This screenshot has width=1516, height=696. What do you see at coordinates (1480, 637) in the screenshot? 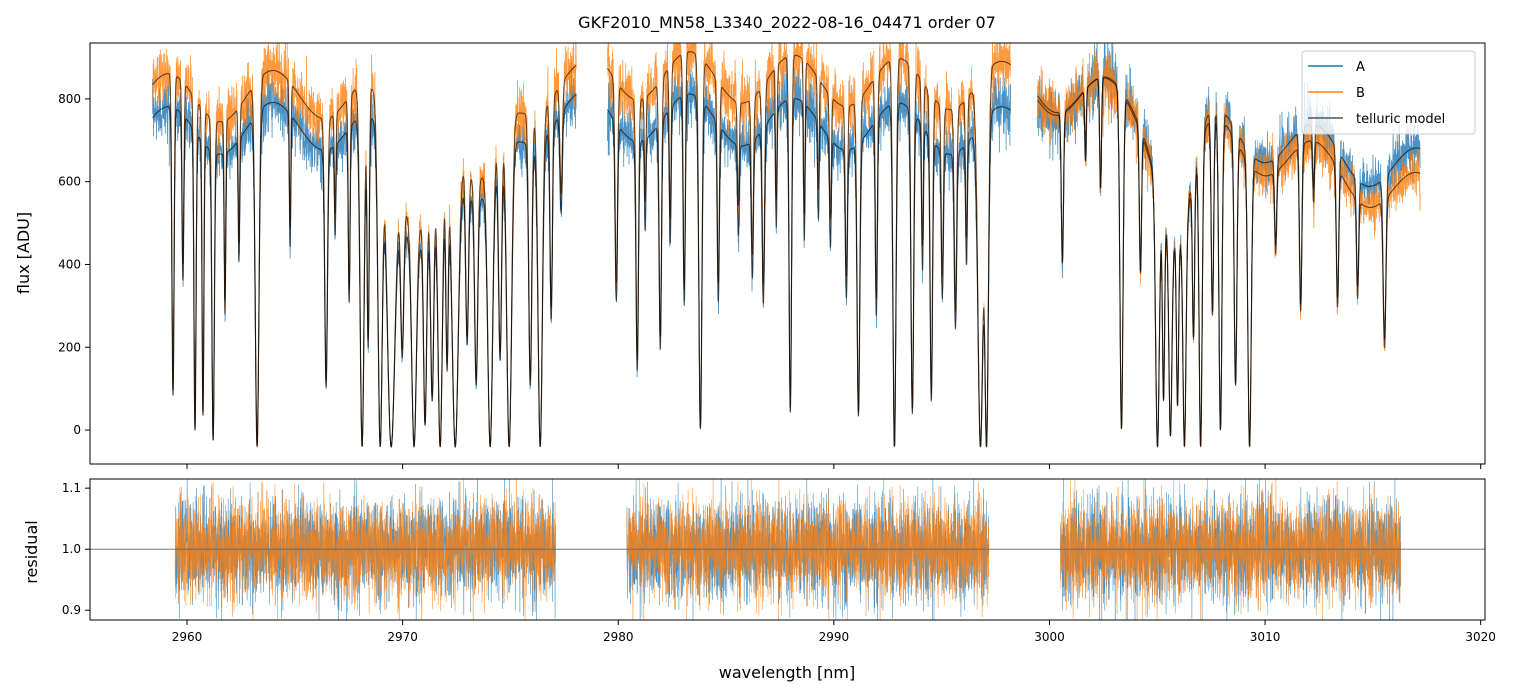
I see `x-tick-label: 3020` at bounding box center [1480, 637].